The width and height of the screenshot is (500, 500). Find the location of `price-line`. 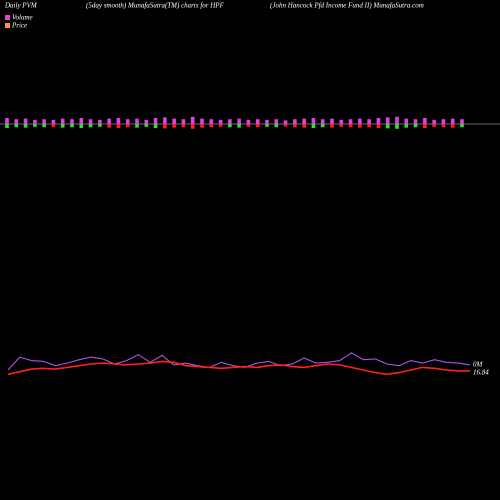

price-line is located at coordinates (238, 368).